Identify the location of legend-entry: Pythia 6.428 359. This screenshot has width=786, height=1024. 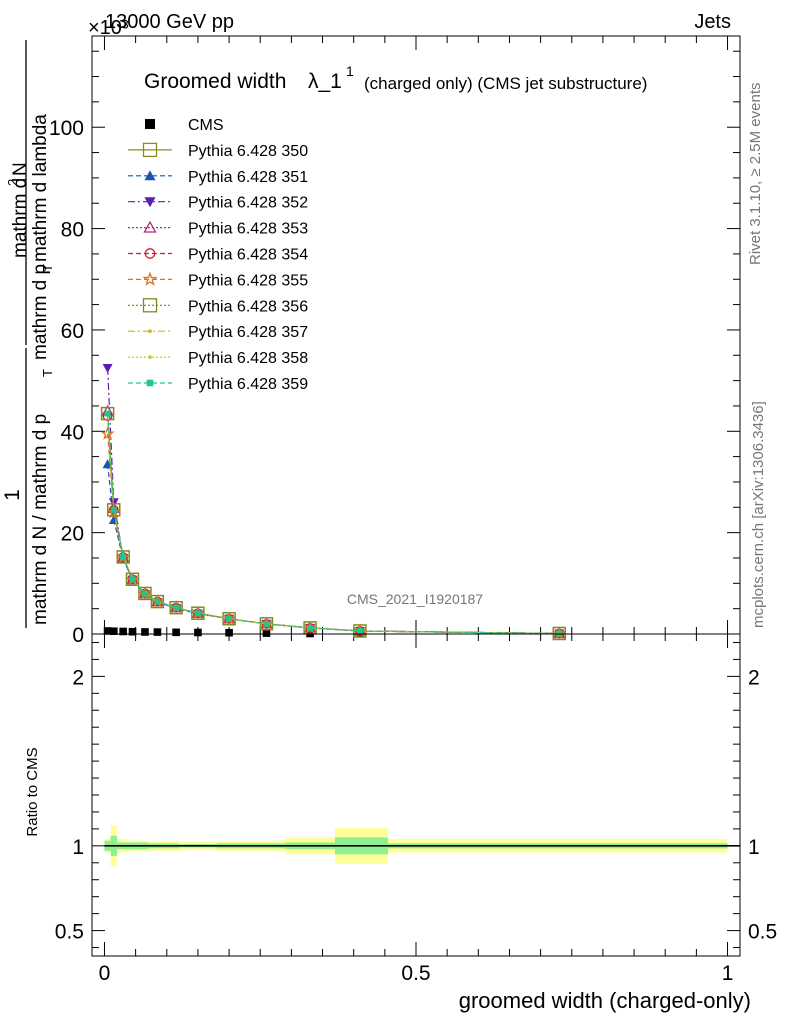
(218, 384).